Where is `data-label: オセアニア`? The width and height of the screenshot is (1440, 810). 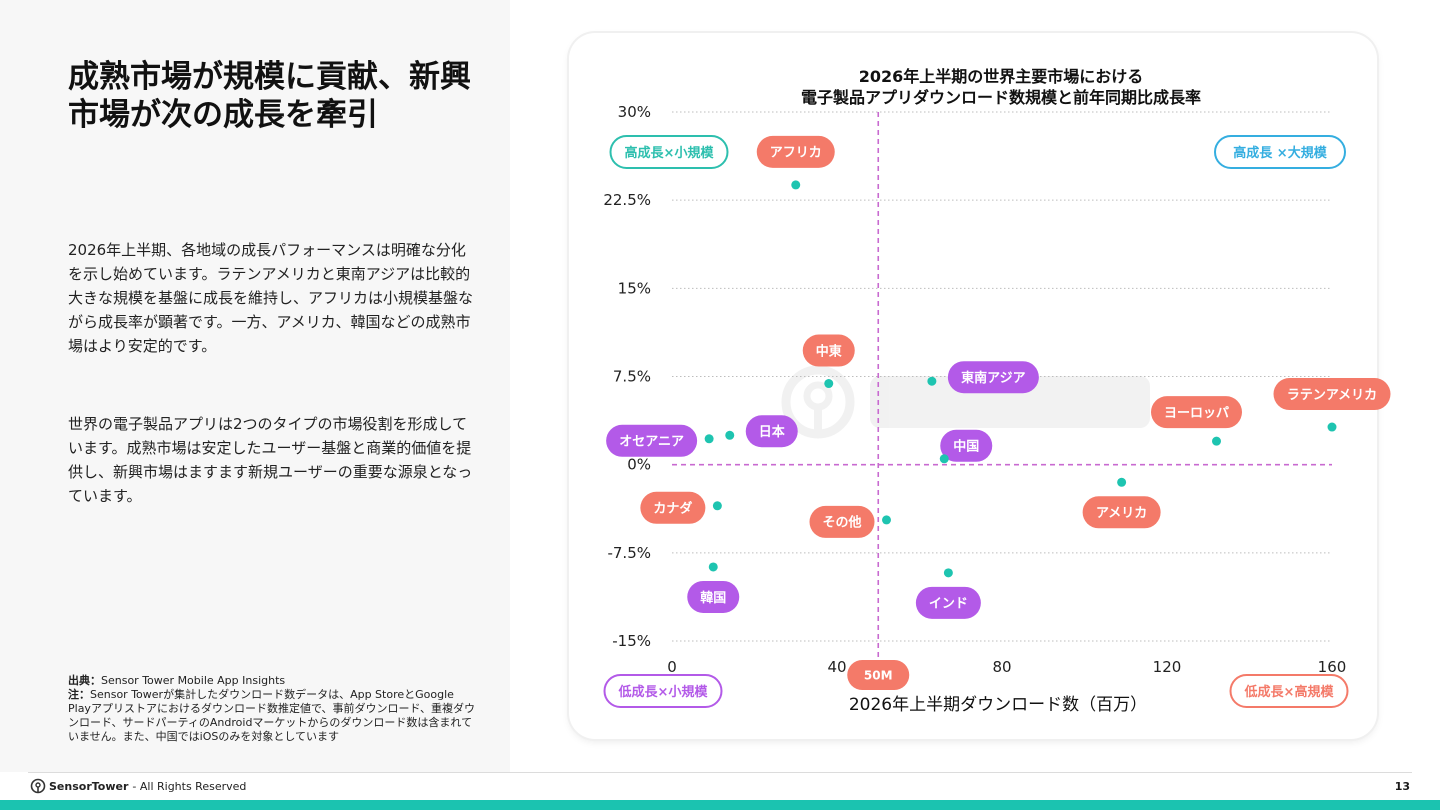
data-label: オセアニア is located at coordinates (652, 440).